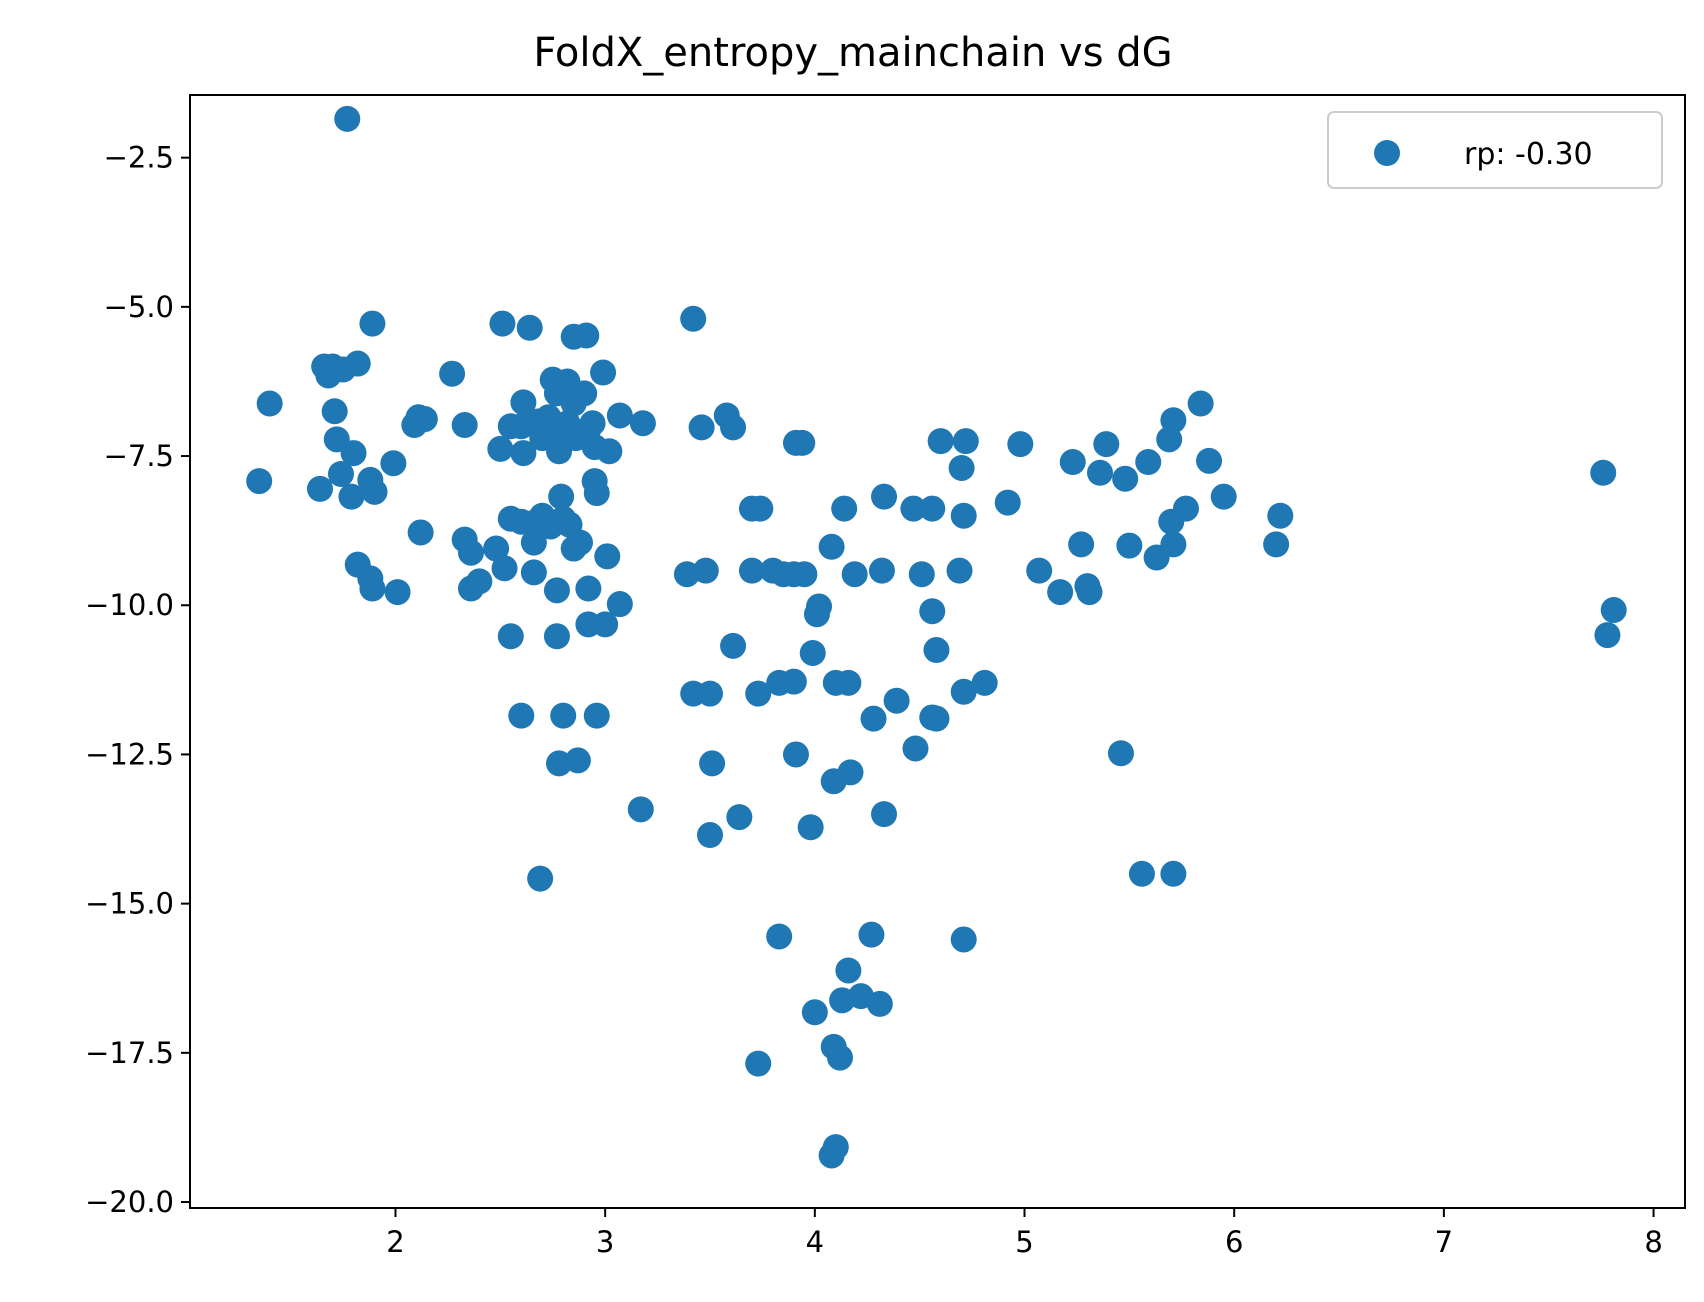 The image size is (1704, 1302). Describe the element at coordinates (129, 904) in the screenshot. I see `y-tick-label: −15.0` at that location.